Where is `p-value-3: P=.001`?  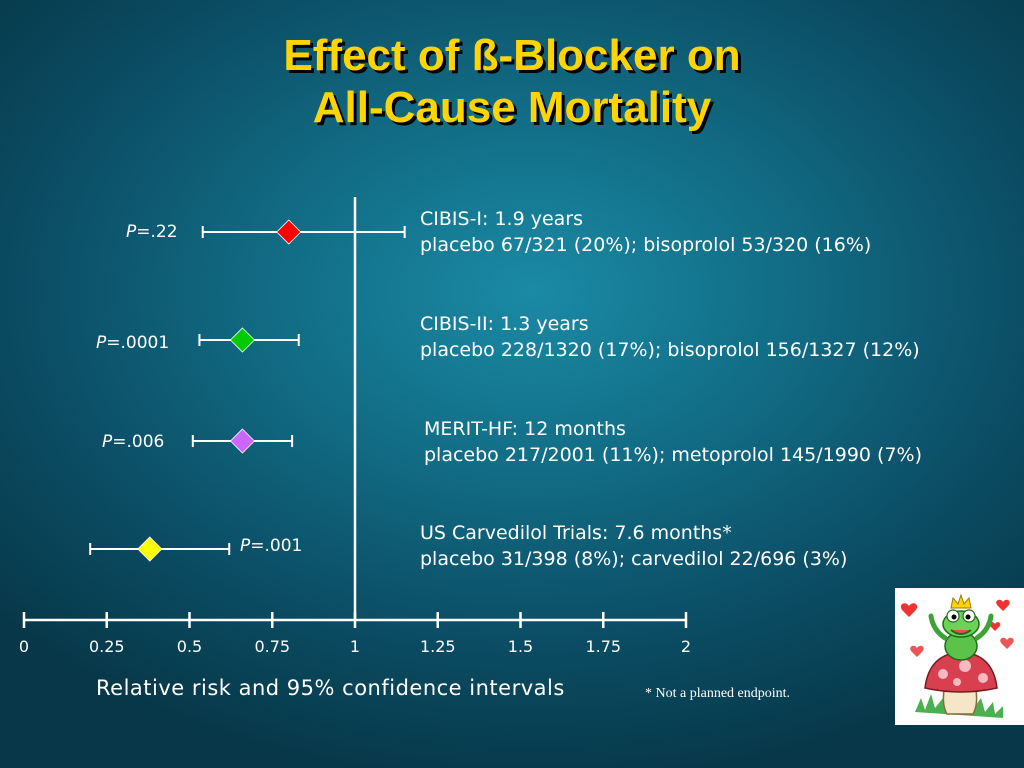
p-value-3: P=.001 is located at coordinates (271, 546).